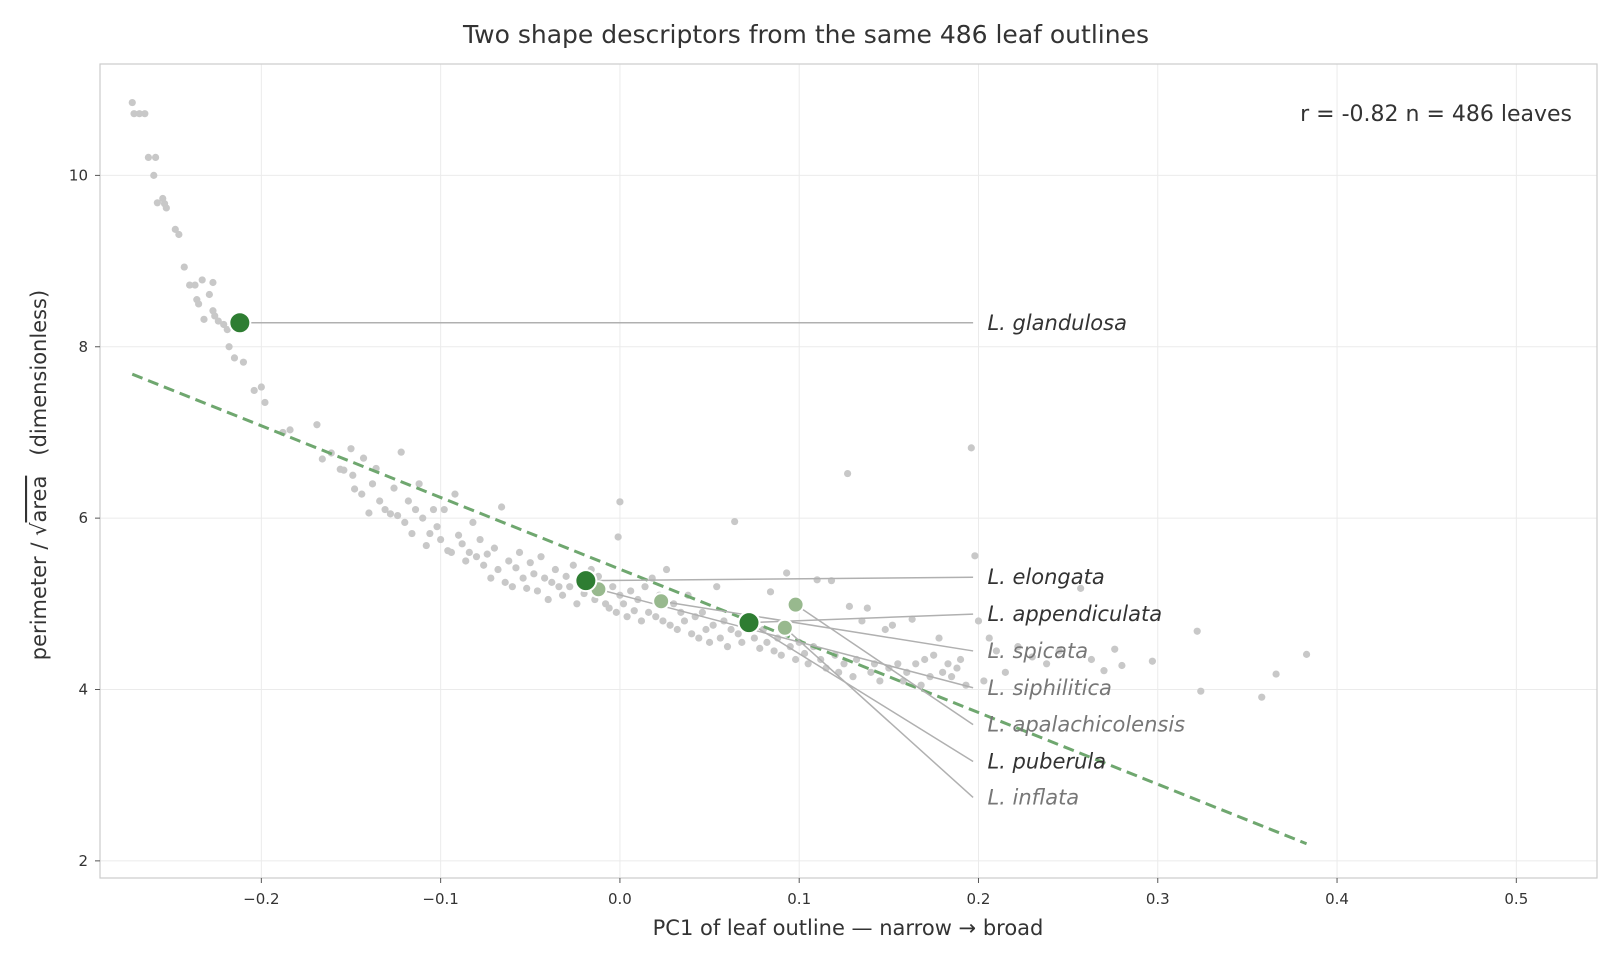 This screenshot has height=961, width=1612. I want to click on y-axis-label-prefix: perimeter / √, so click(39, 591).